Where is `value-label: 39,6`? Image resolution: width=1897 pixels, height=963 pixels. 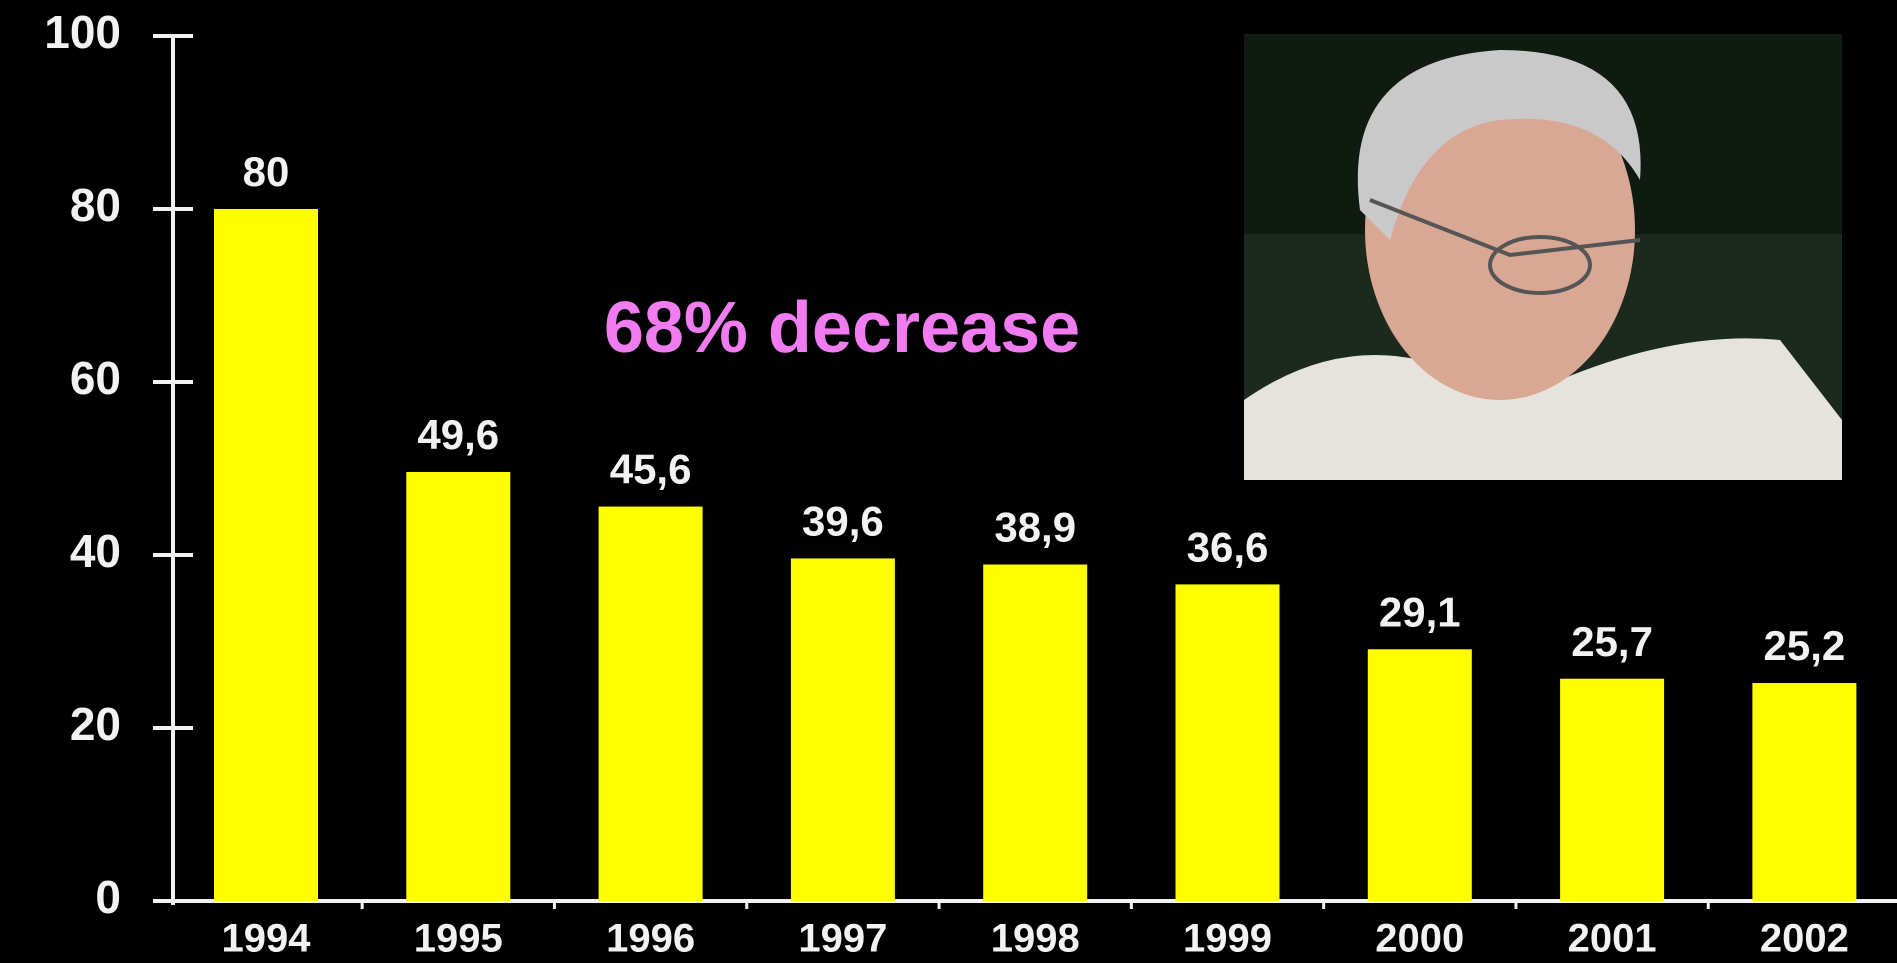 value-label: 39,6 is located at coordinates (843, 521).